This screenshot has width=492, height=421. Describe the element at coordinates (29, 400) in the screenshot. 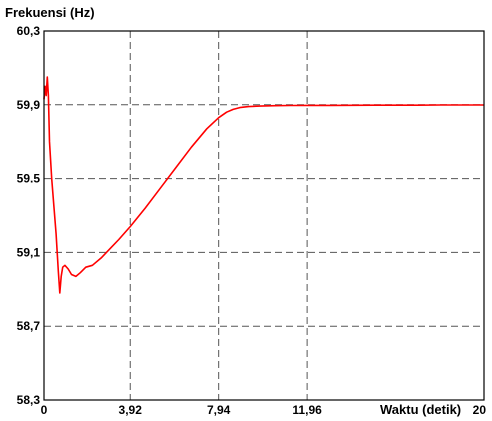

I see `y-tick-label: 58,3` at that location.